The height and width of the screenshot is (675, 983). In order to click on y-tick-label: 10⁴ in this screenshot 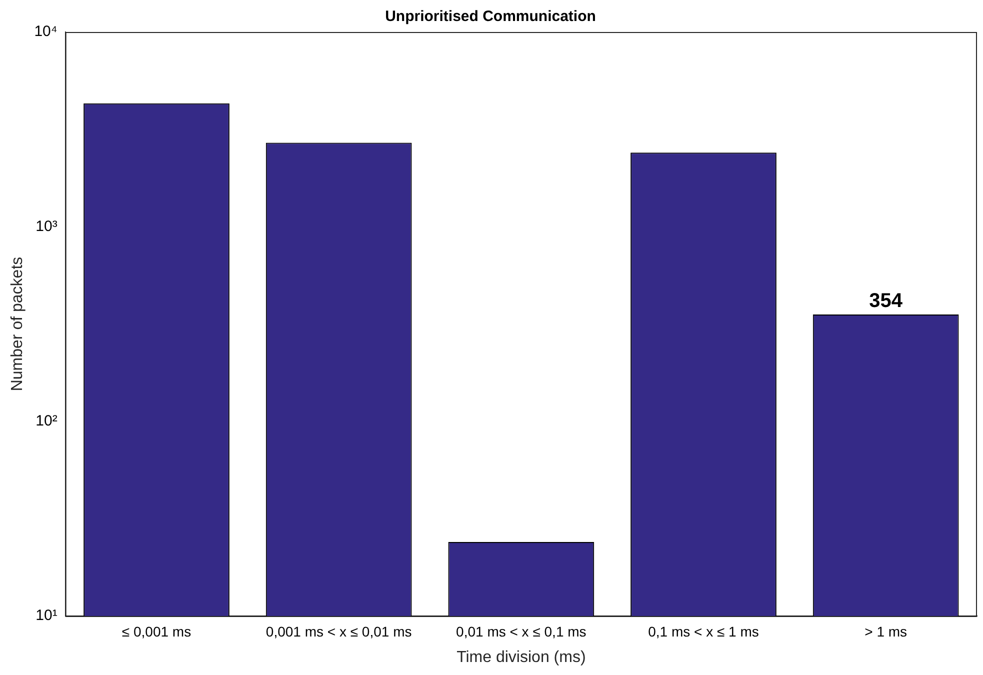, I will do `click(46, 31)`.